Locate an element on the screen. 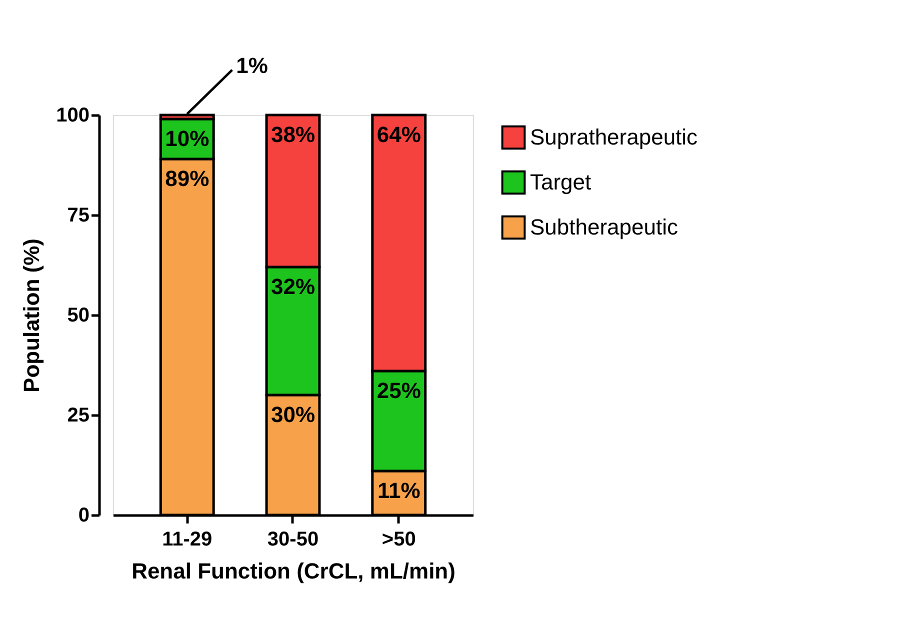 The width and height of the screenshot is (919, 621). x-tick-label: >50 is located at coordinates (399, 539).